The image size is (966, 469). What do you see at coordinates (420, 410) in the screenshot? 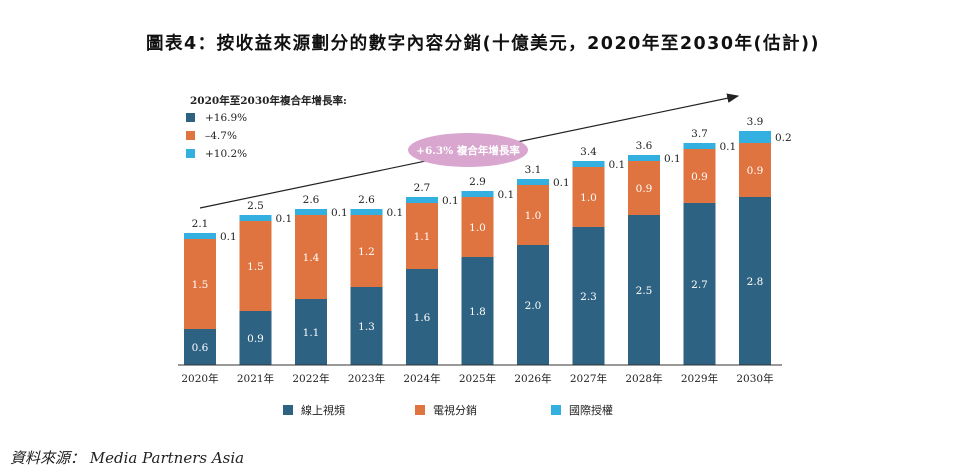
I see `legend-swatch-tv-distribution` at bounding box center [420, 410].